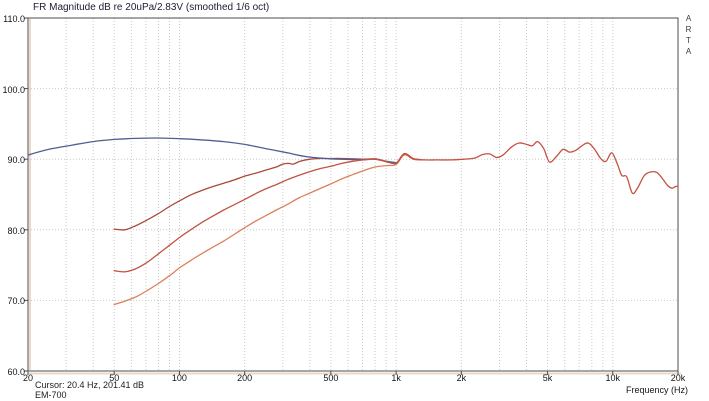 This screenshot has height=401, width=709. I want to click on x-tick-label: 2k, so click(461, 378).